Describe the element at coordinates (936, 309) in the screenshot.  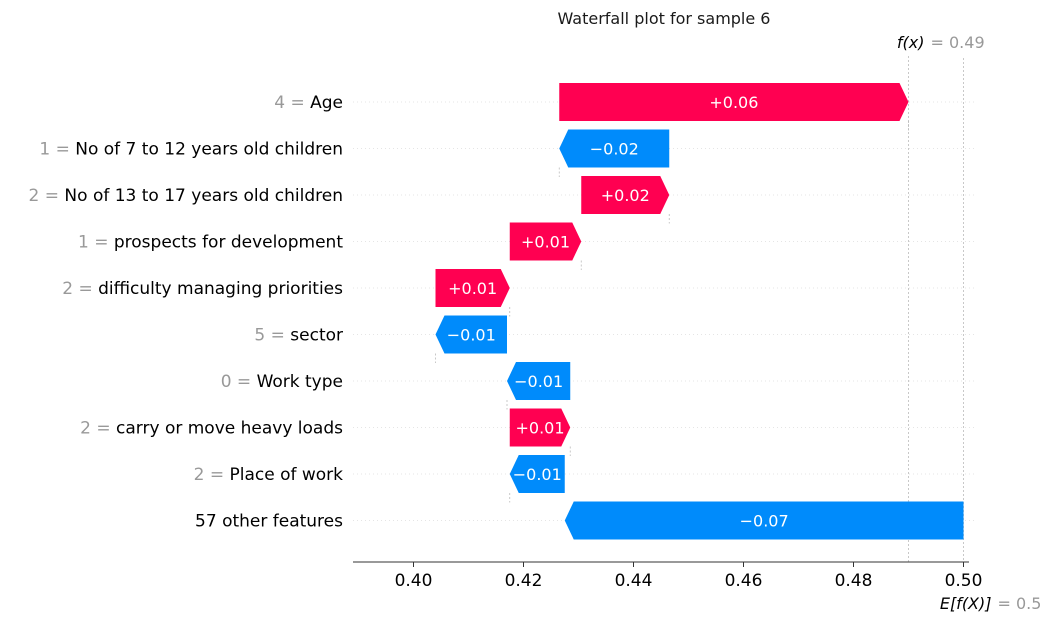
I see `reference-lines` at that location.